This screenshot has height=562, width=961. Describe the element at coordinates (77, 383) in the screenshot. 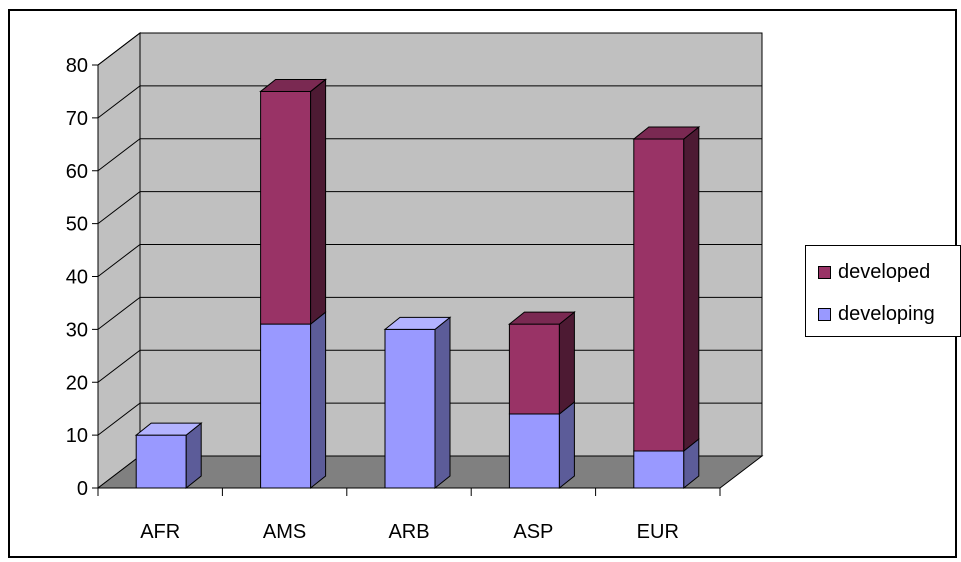

I see `y-tick-label: 20` at that location.